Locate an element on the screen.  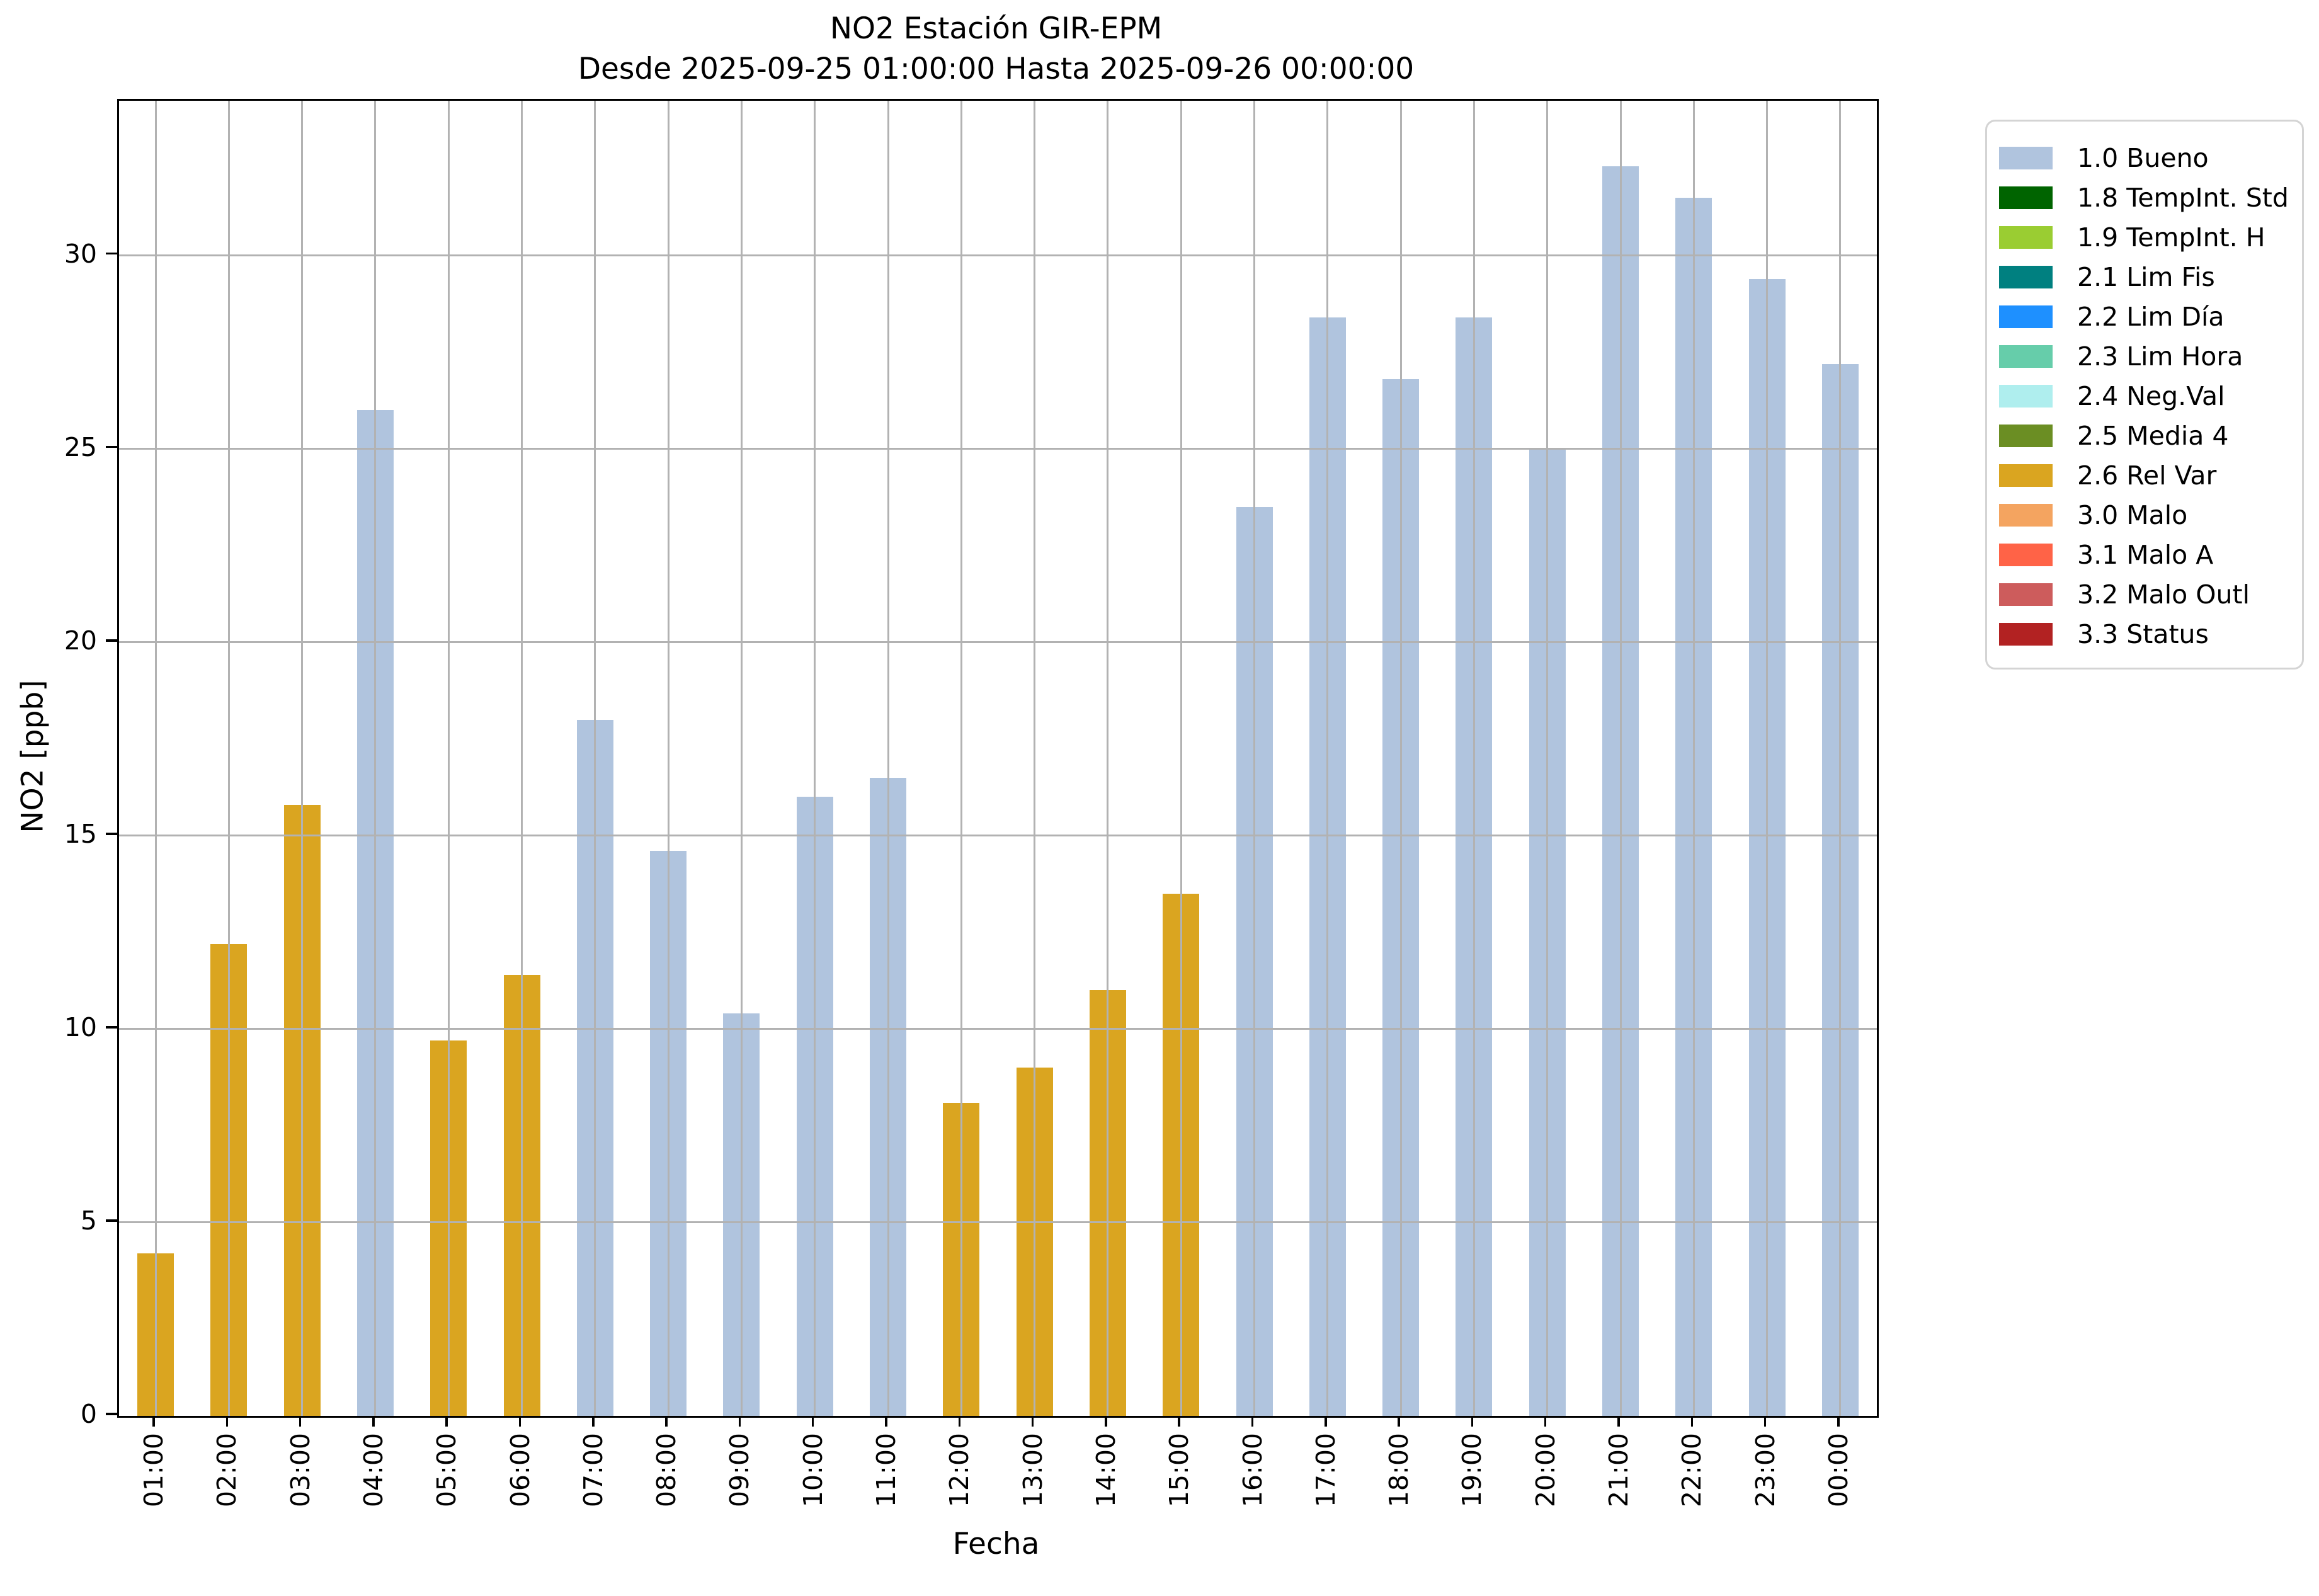
legend-item: 3.2 Malo Outl is located at coordinates (2150, 594).